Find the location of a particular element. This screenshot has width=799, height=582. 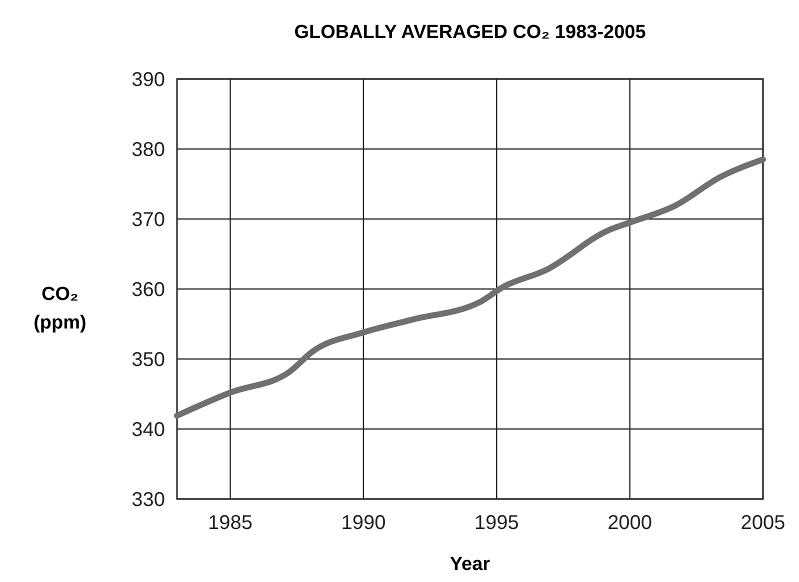

y-tick-label: 350 is located at coordinates (148, 360).